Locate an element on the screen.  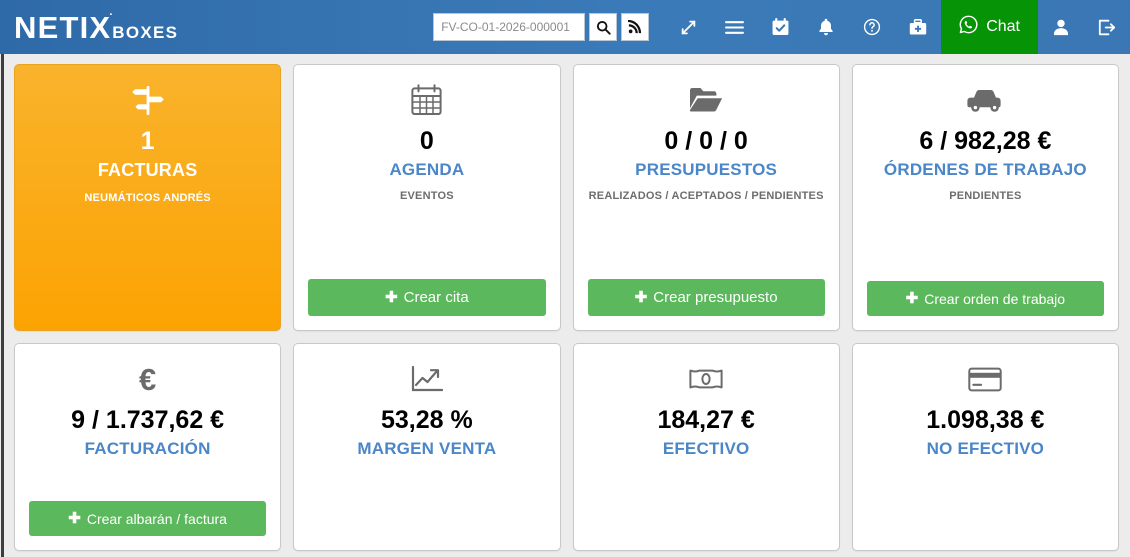
card-title: MARGEN VENTA is located at coordinates (427, 448).